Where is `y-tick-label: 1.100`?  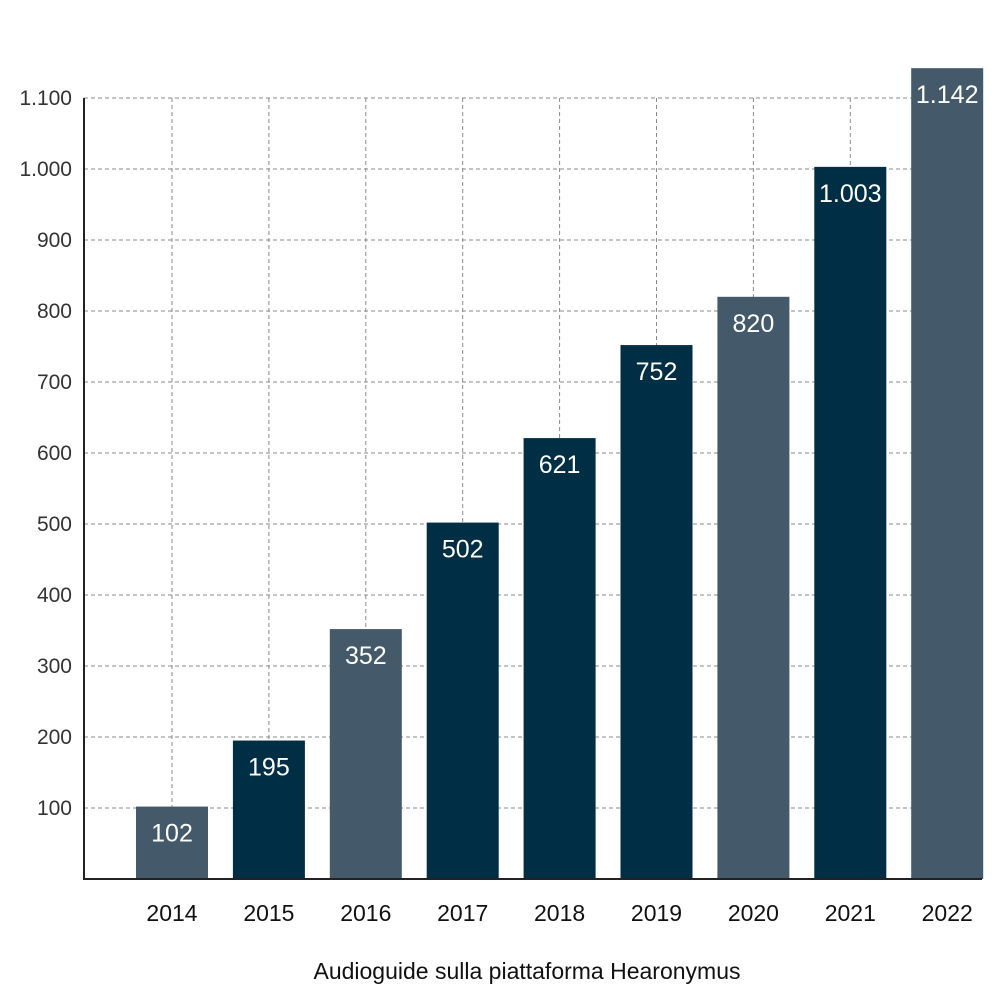 y-tick-label: 1.100 is located at coordinates (45, 98).